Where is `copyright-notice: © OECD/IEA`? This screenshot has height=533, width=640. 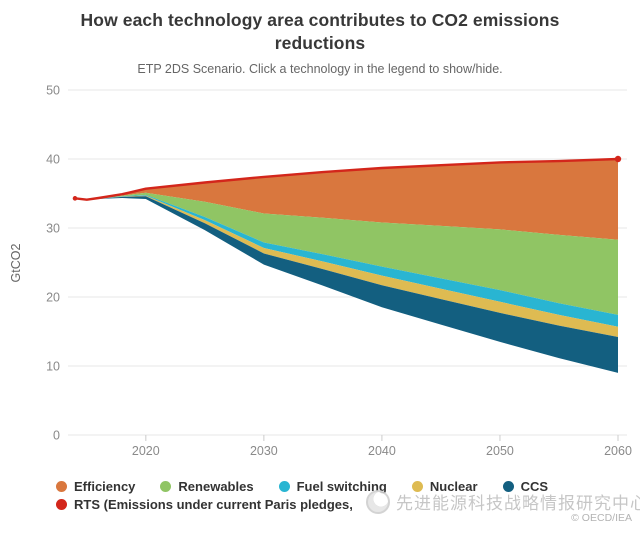
copyright-notice: © OECD/IEA is located at coordinates (601, 518).